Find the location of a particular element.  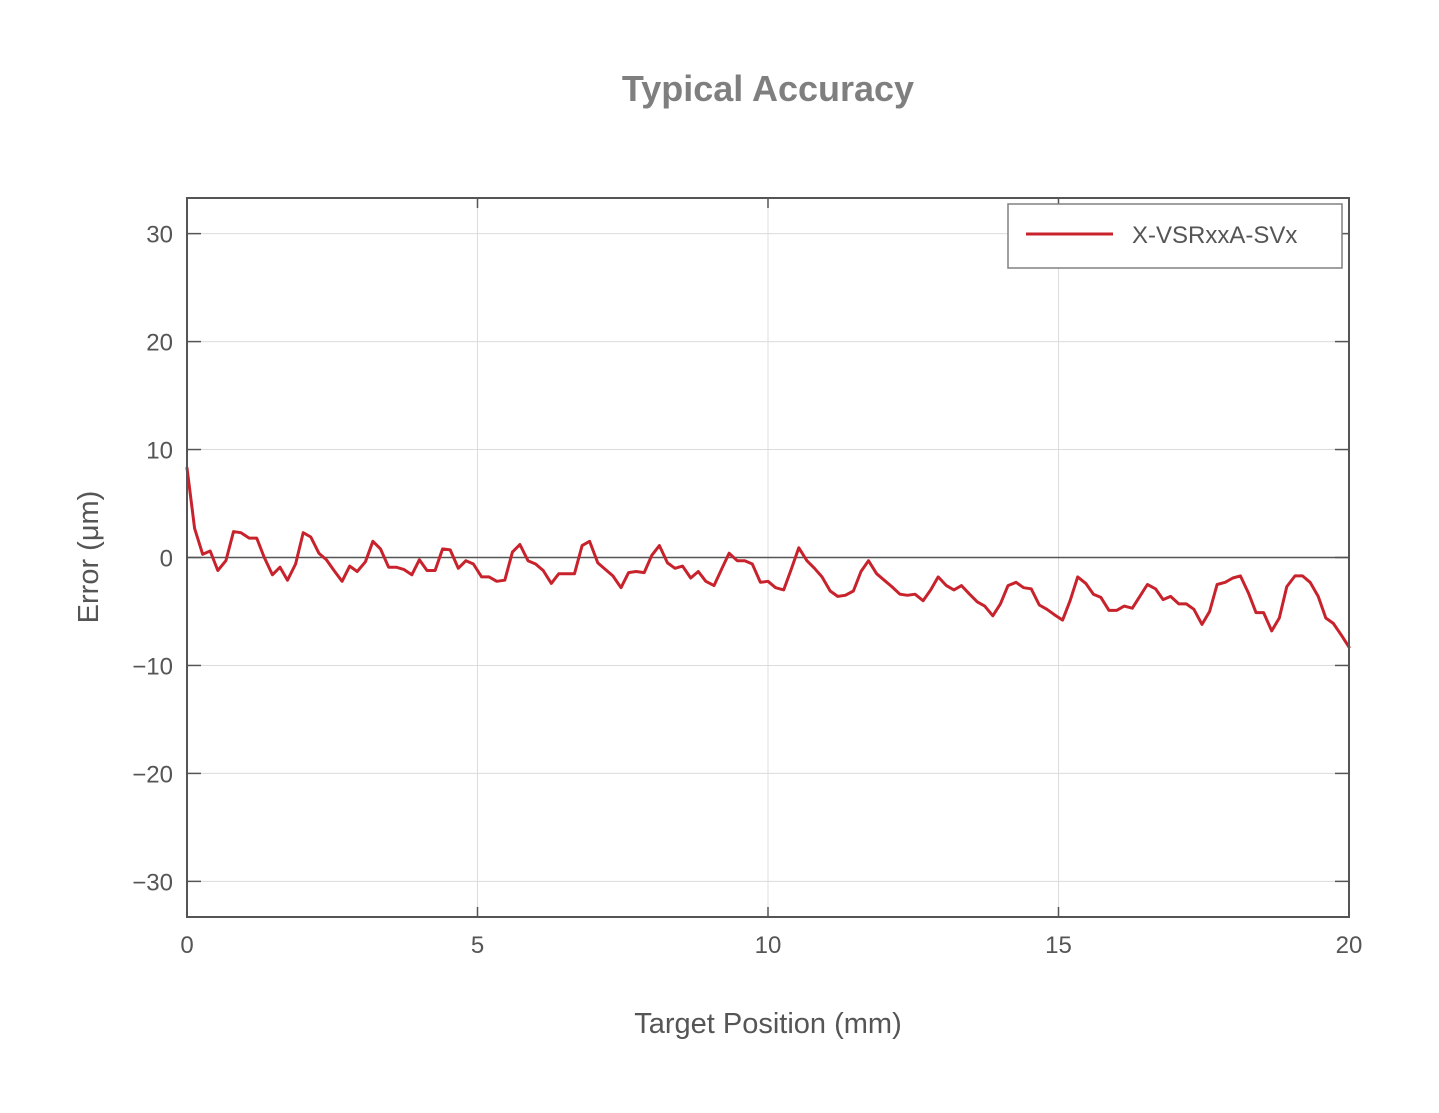

x-tick-label: 0 is located at coordinates (186, 945).